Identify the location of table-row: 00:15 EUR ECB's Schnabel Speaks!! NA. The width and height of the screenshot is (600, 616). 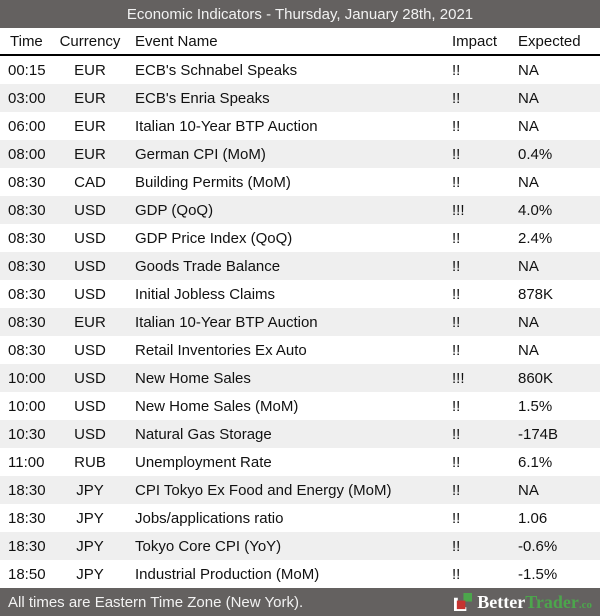
(300, 70).